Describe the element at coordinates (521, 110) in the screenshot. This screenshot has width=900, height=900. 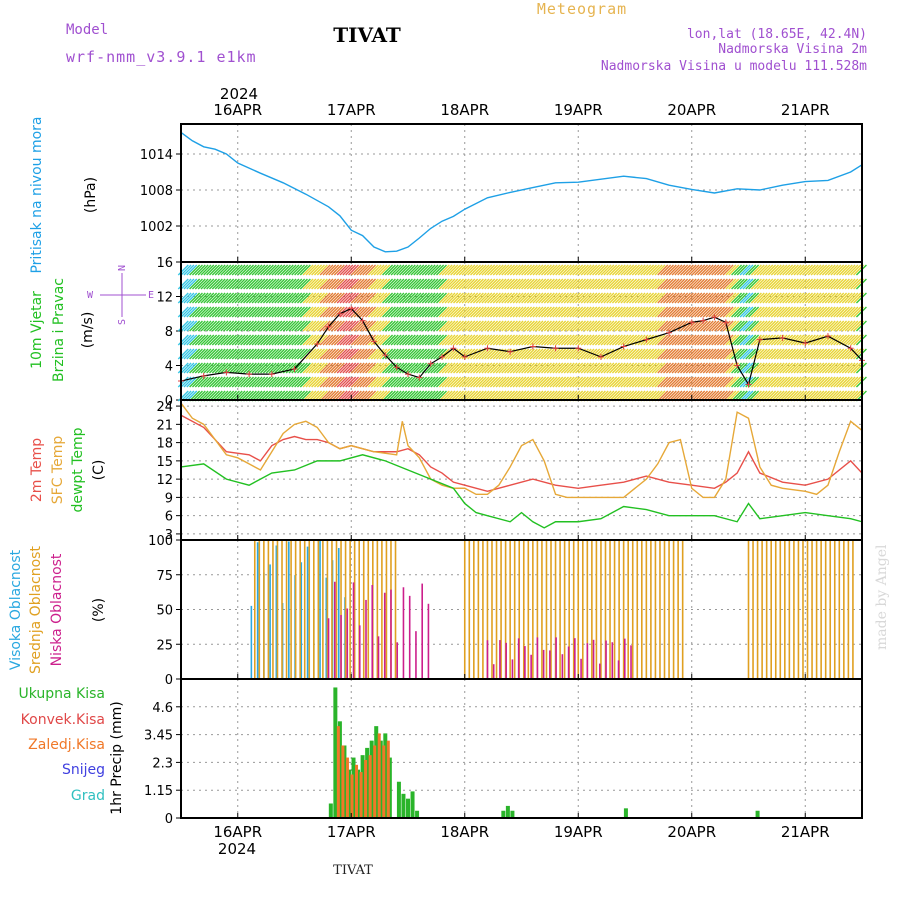
I see `top-date-labels: 16APR 17APR 18APR 19APR 20APR 21APR` at that location.